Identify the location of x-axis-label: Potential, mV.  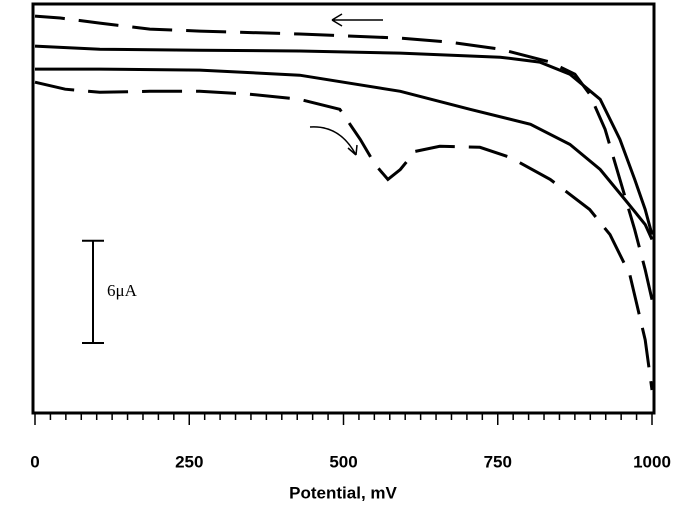
(343, 492).